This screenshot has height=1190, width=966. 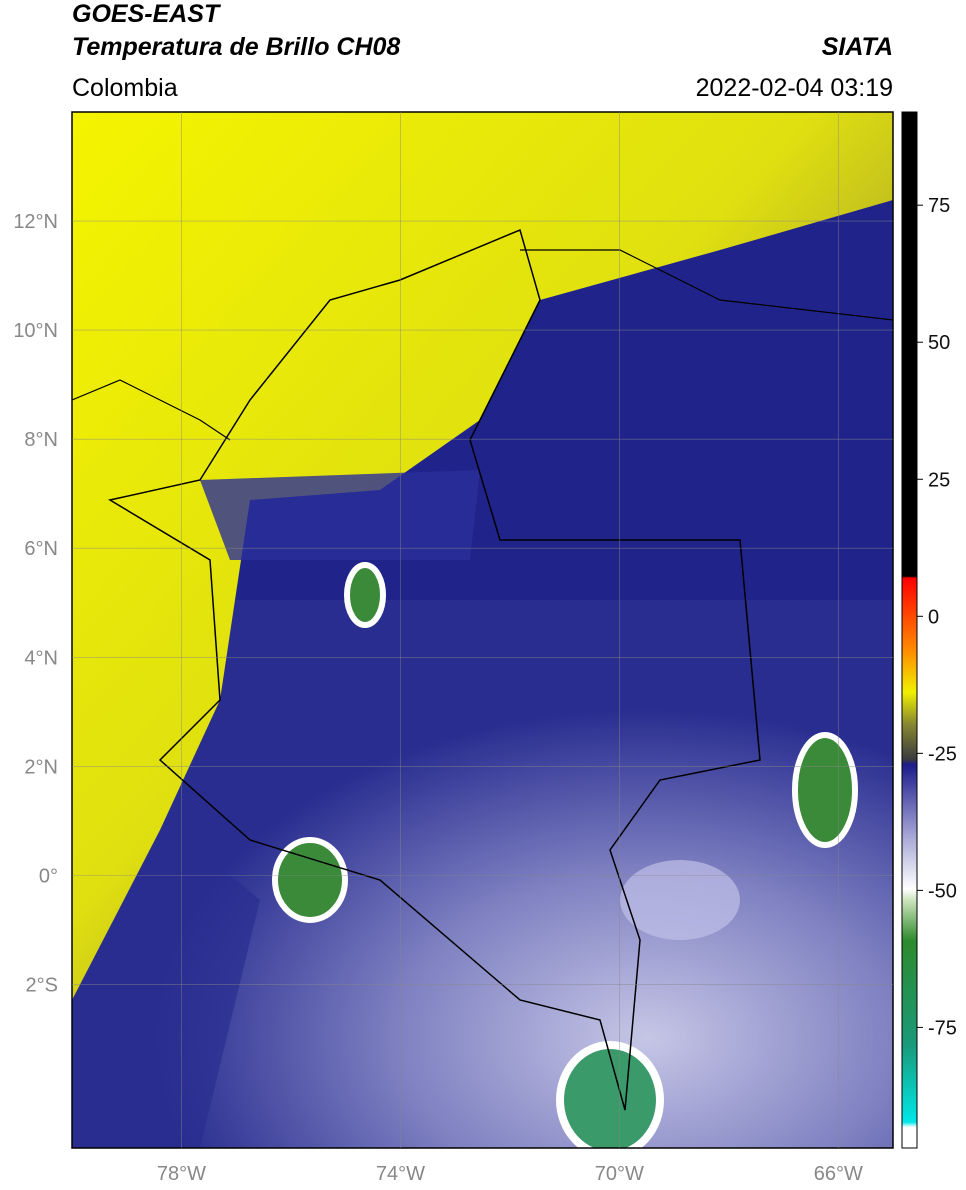 What do you see at coordinates (48, 876) in the screenshot?
I see `lat-tick-label: 0°` at bounding box center [48, 876].